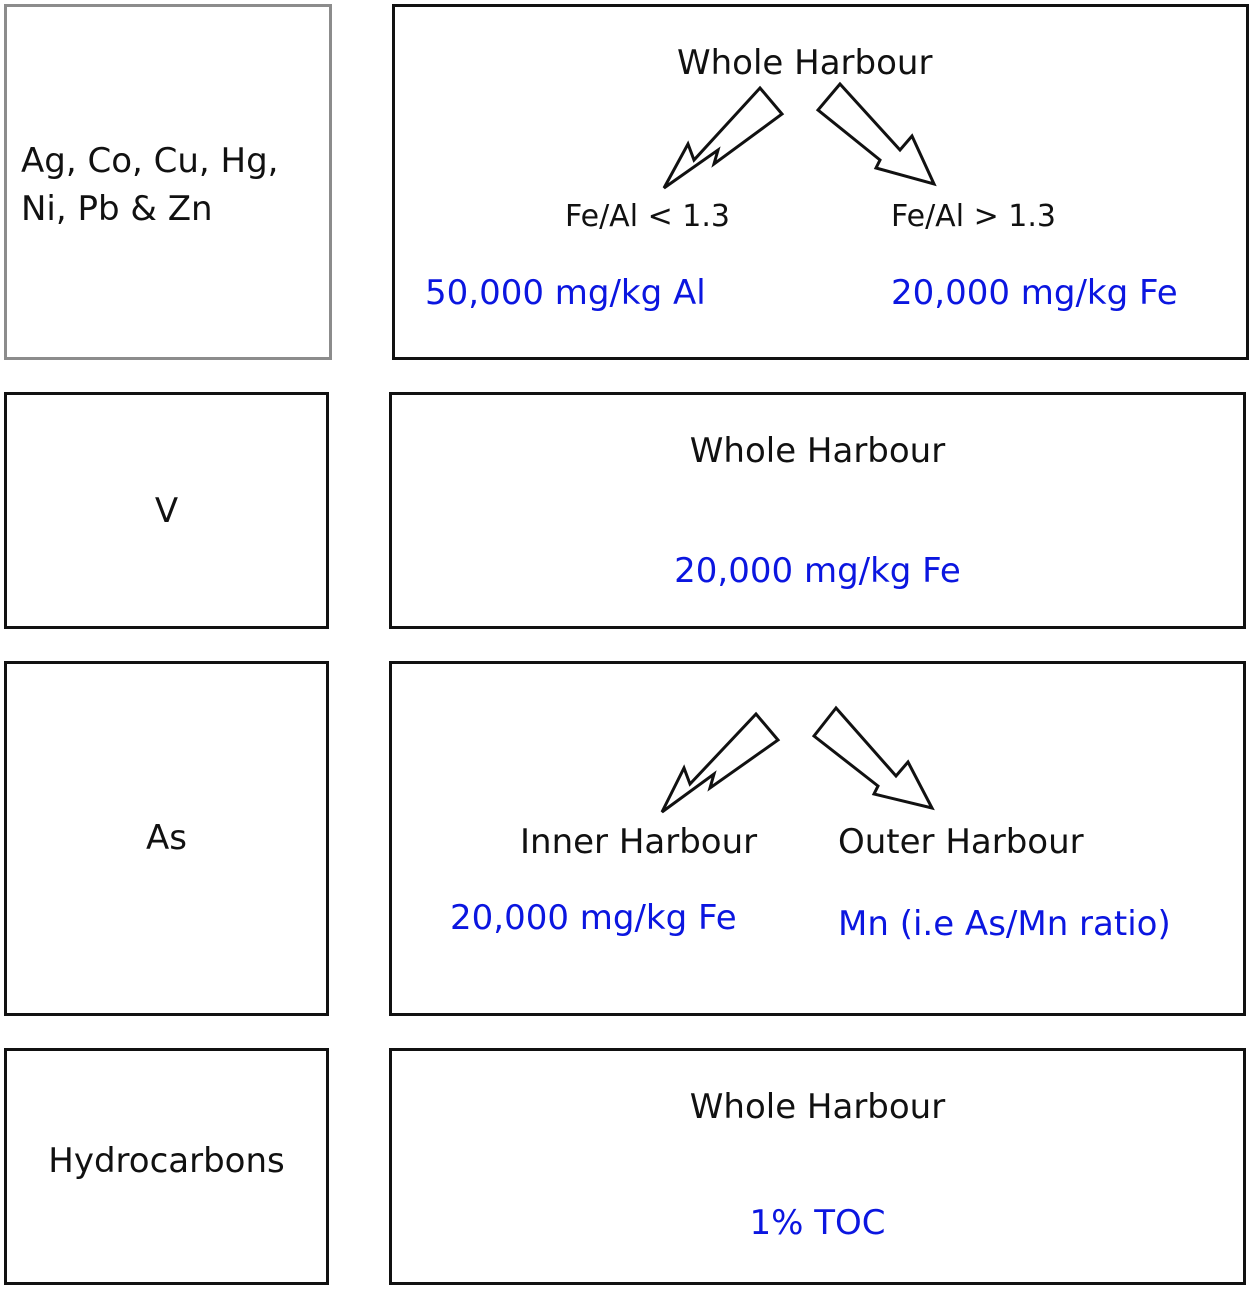  Describe the element at coordinates (647, 216) in the screenshot. I see `row1-branch-left-condition: Fe/Al < 1.3` at that location.